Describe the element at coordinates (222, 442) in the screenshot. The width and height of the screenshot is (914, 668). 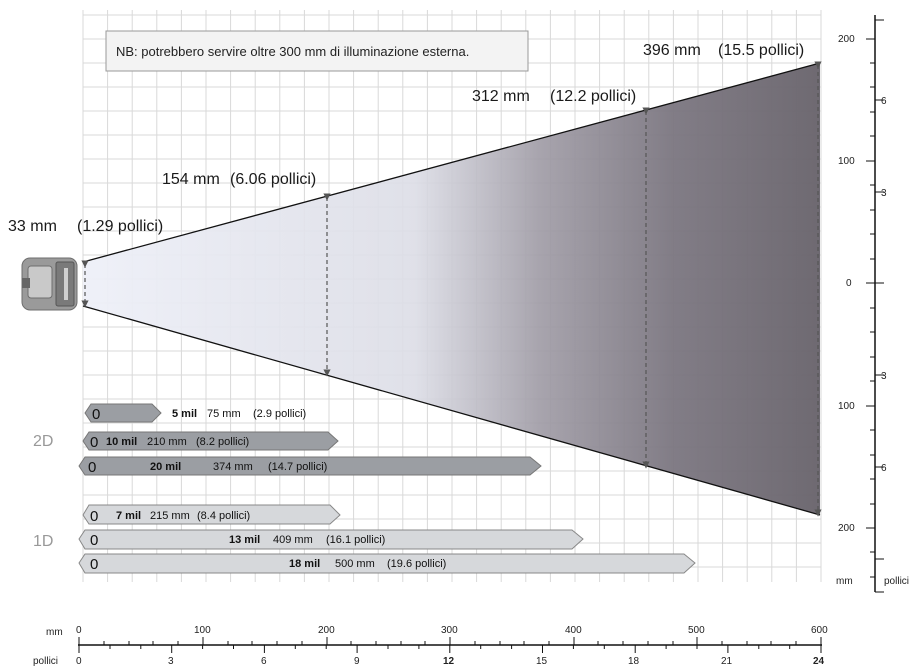
I see `bar-2d-10mil-in: (8.2 pollici)` at that location.